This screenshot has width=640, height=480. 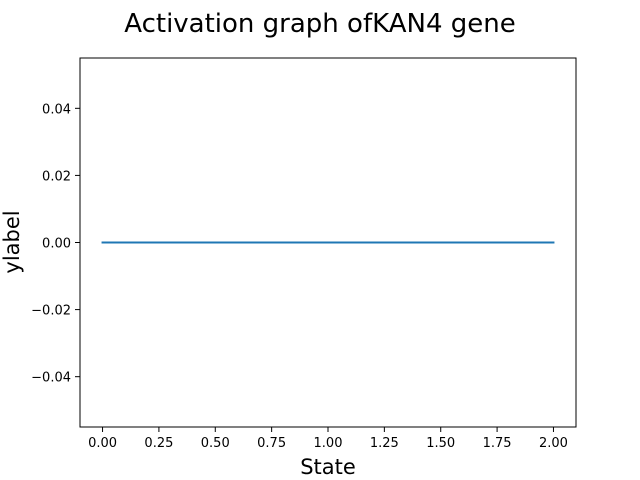 I want to click on x-axis-ticks: 0.00 0.25 0.50 0.75 1.00 1.25 1.50 1.75 2.00, so click(x=328, y=439).